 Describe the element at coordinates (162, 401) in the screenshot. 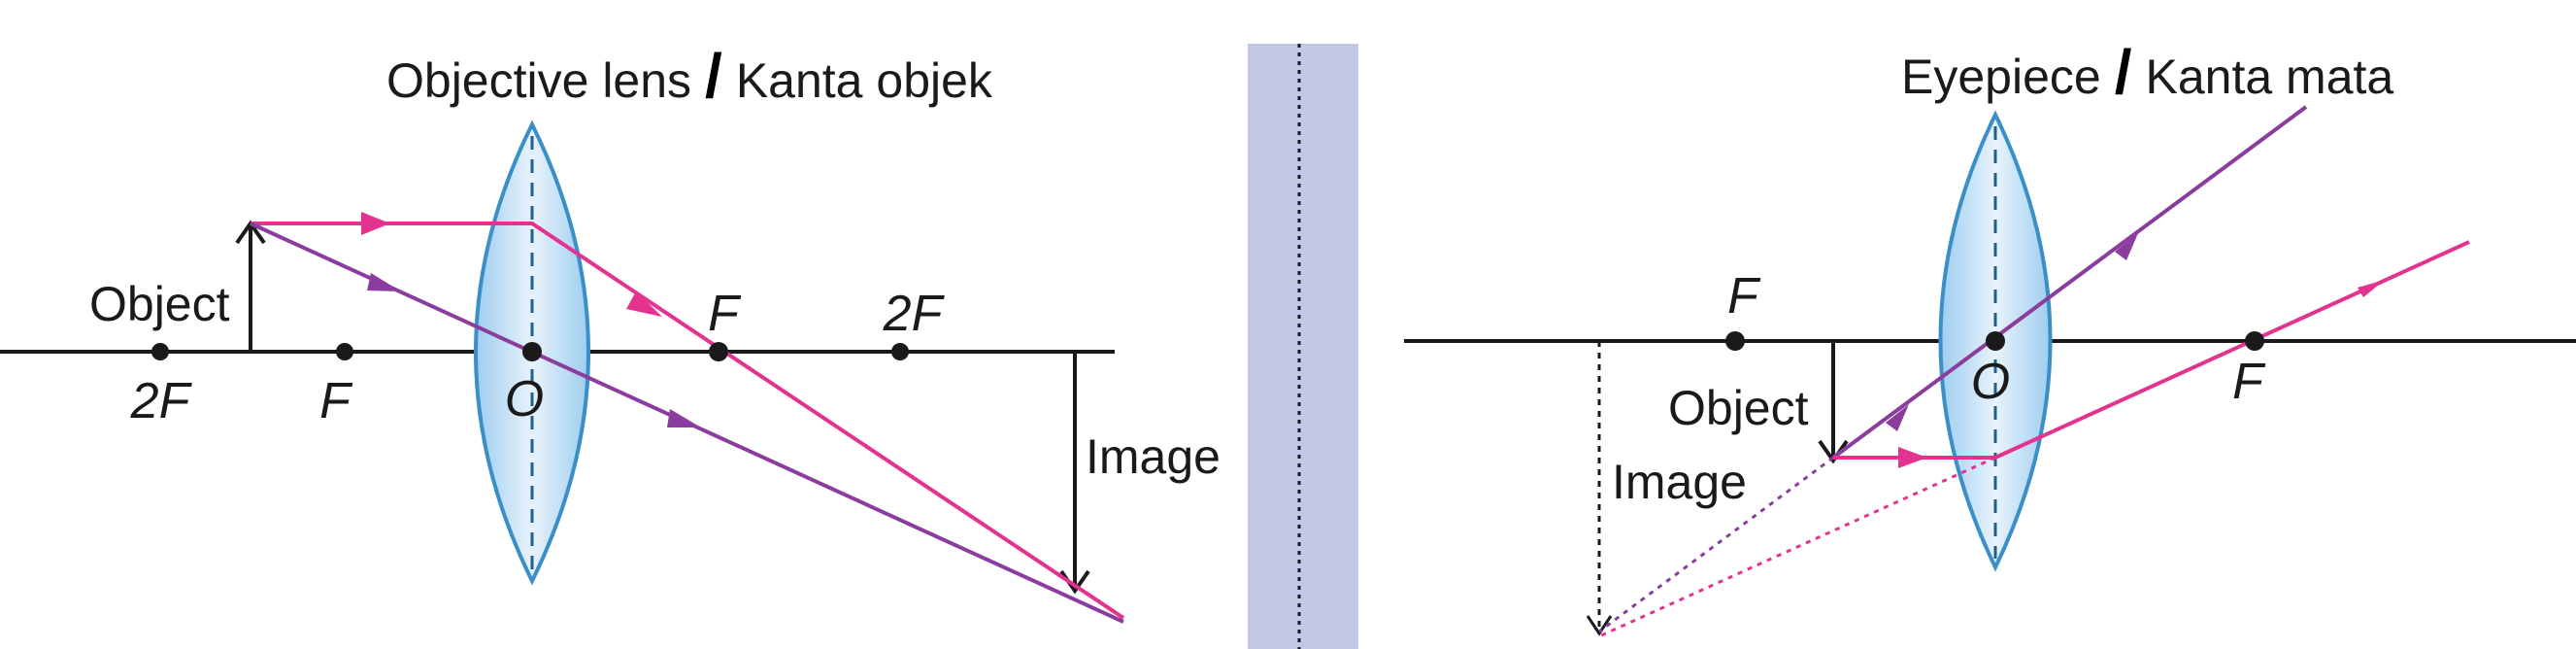

I see `objective-label-2f-left: 2F` at that location.